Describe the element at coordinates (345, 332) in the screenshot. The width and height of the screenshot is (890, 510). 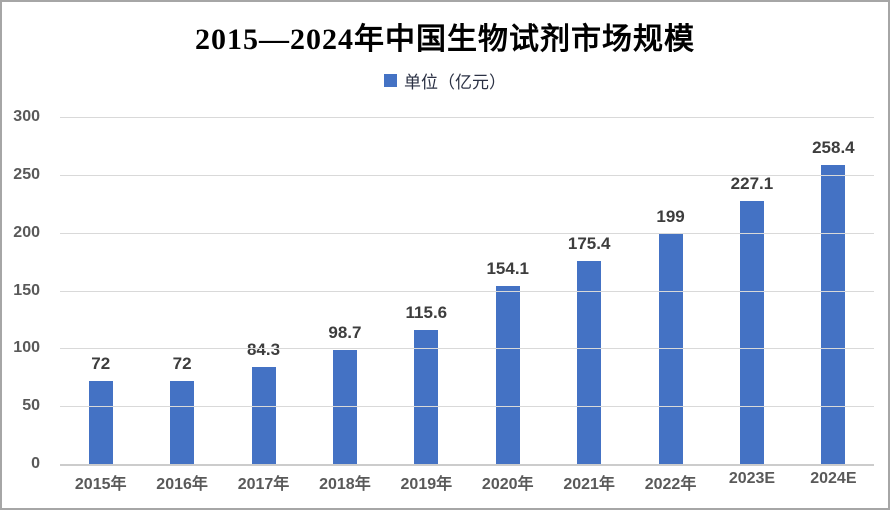
I see `bar-value-label: 98.7` at that location.